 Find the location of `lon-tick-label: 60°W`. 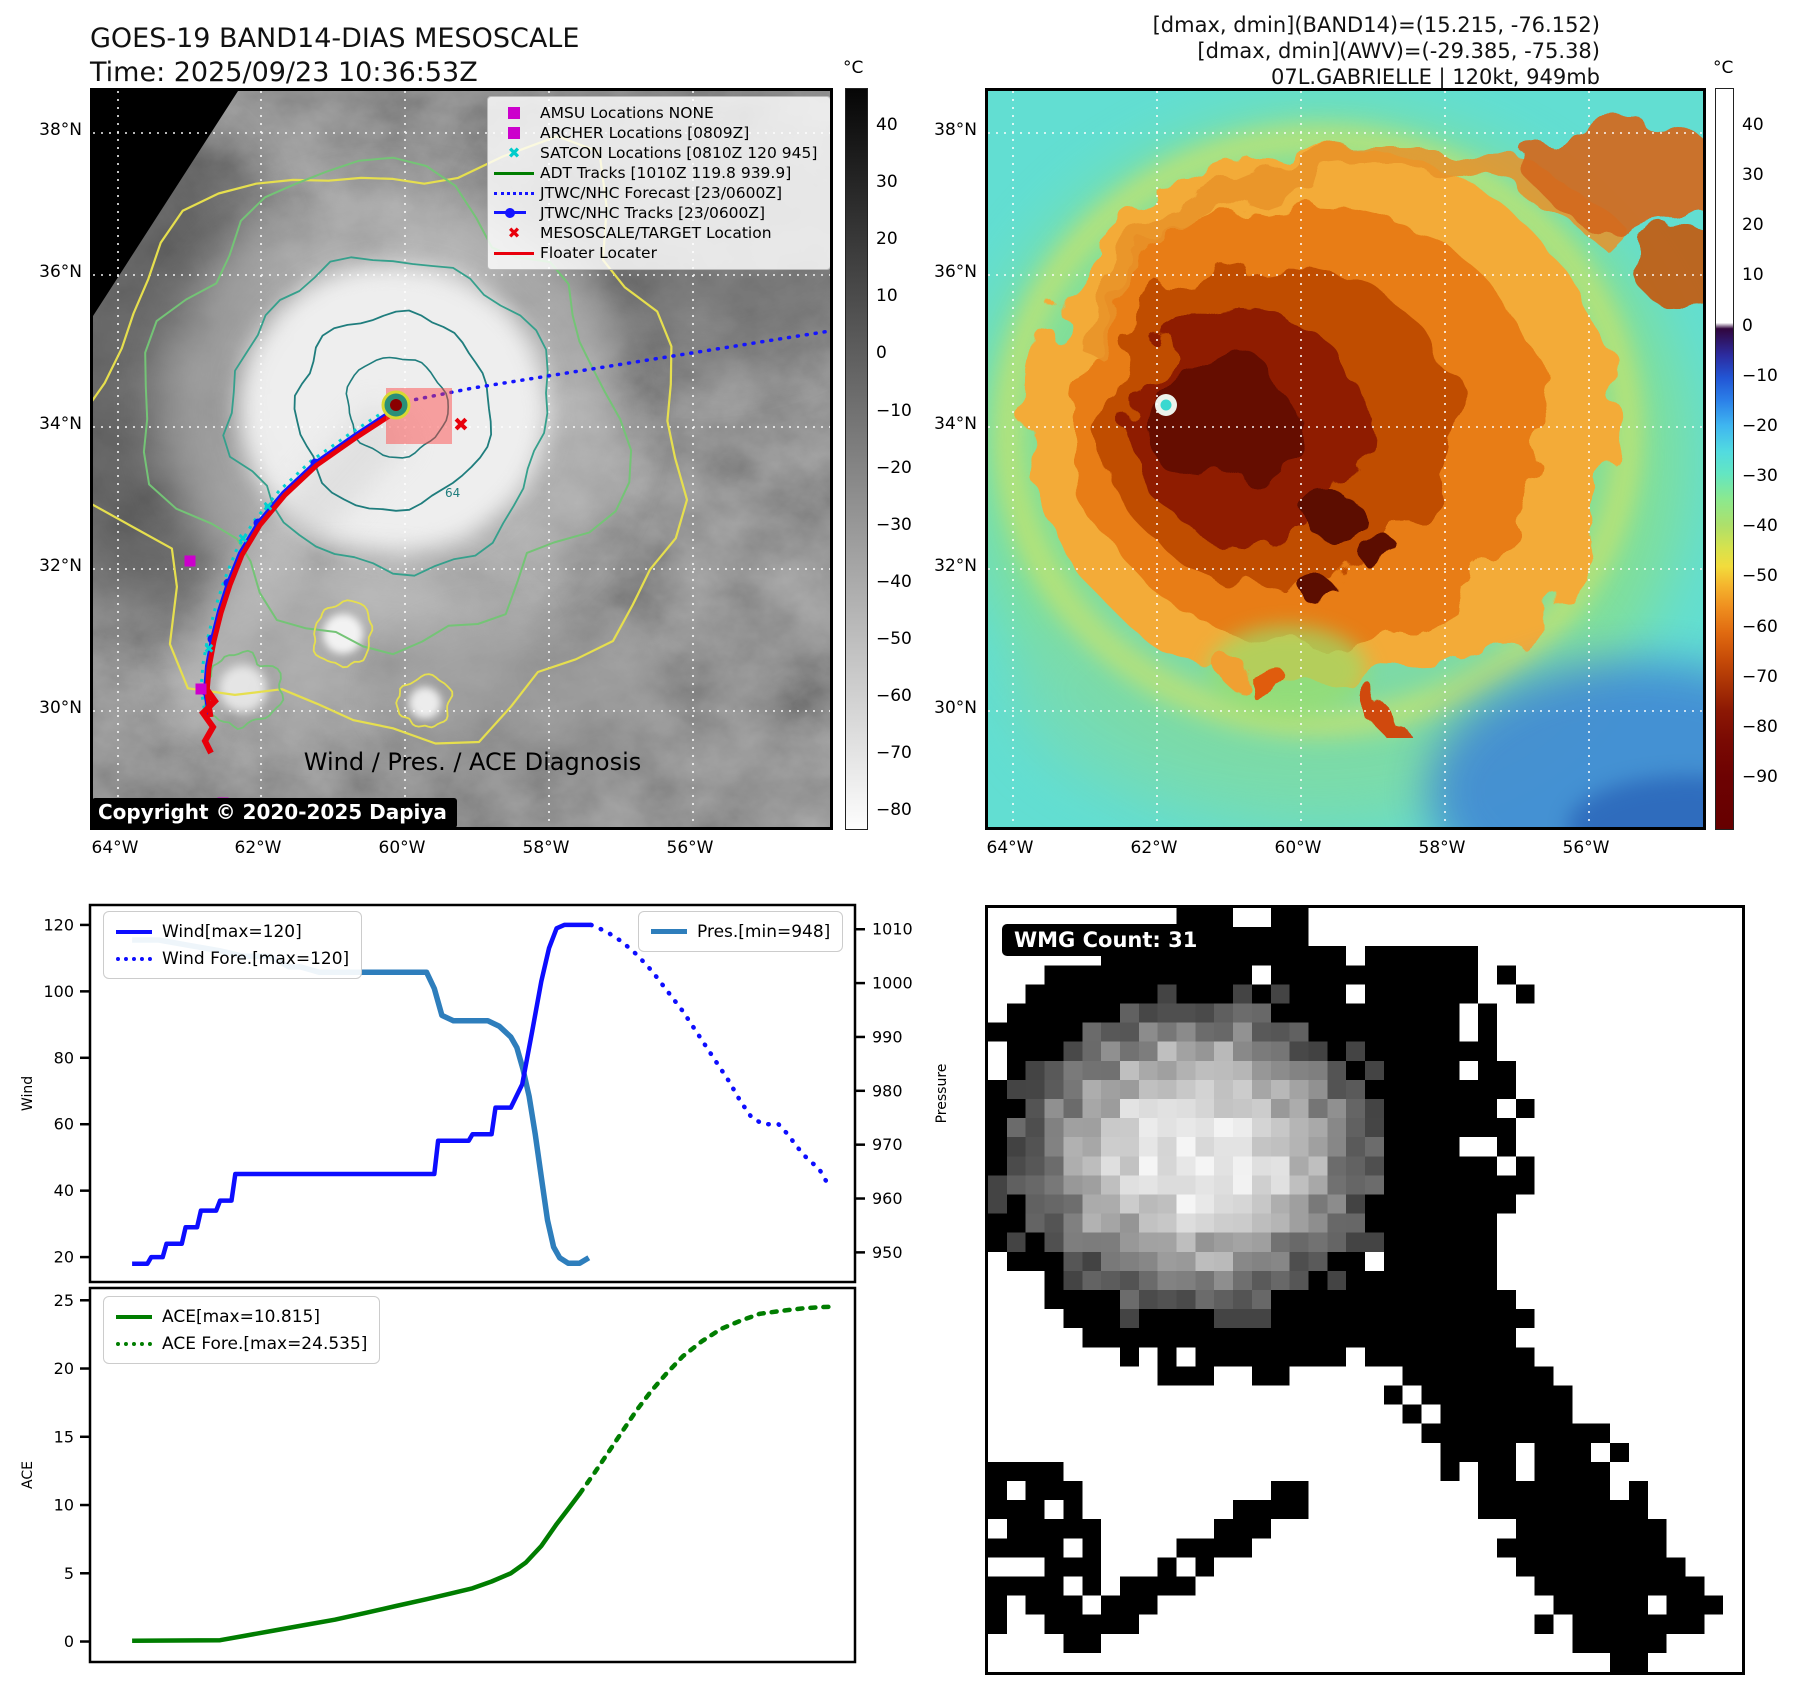

lon-tick-label: 60°W is located at coordinates (1298, 848).